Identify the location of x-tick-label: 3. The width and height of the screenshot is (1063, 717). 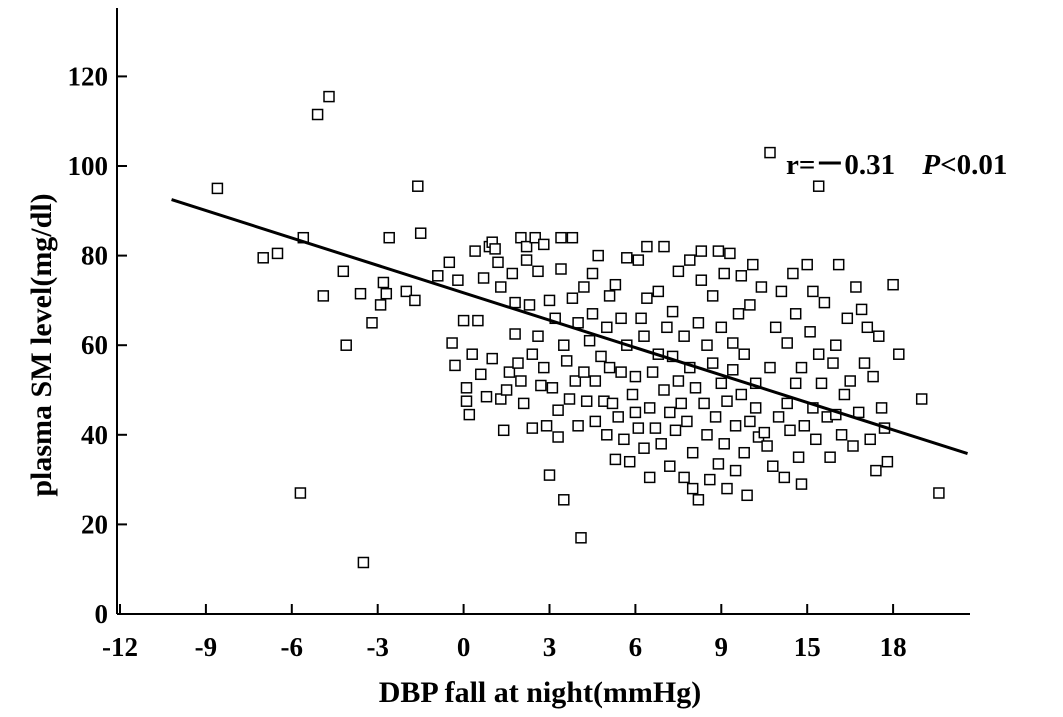
(550, 647).